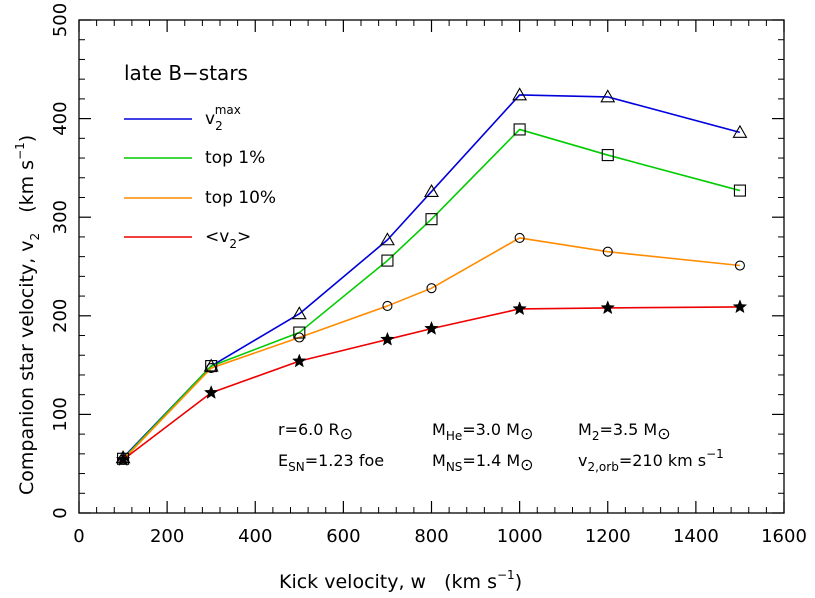 The height and width of the screenshot is (598, 815). Describe the element at coordinates (228, 239) in the screenshot. I see `legend-label-mean: <v2>` at that location.